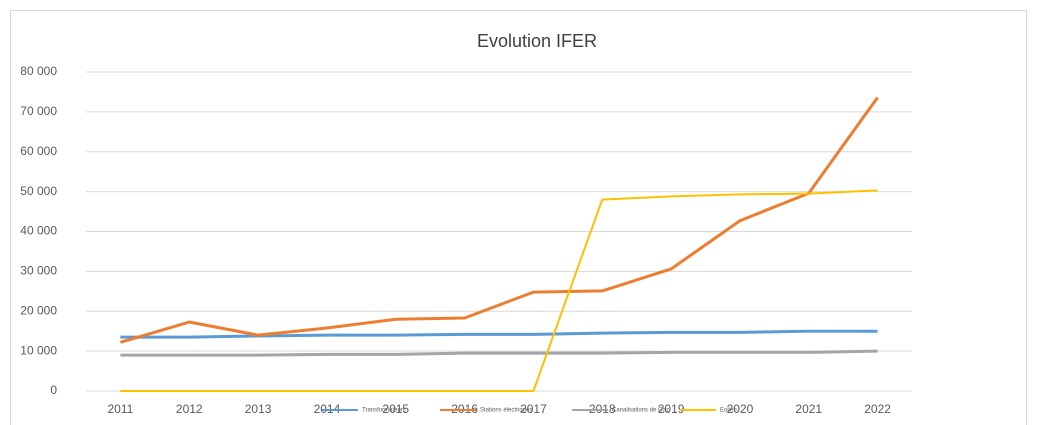  I want to click on y-tick-label: 10 000, so click(38, 350).